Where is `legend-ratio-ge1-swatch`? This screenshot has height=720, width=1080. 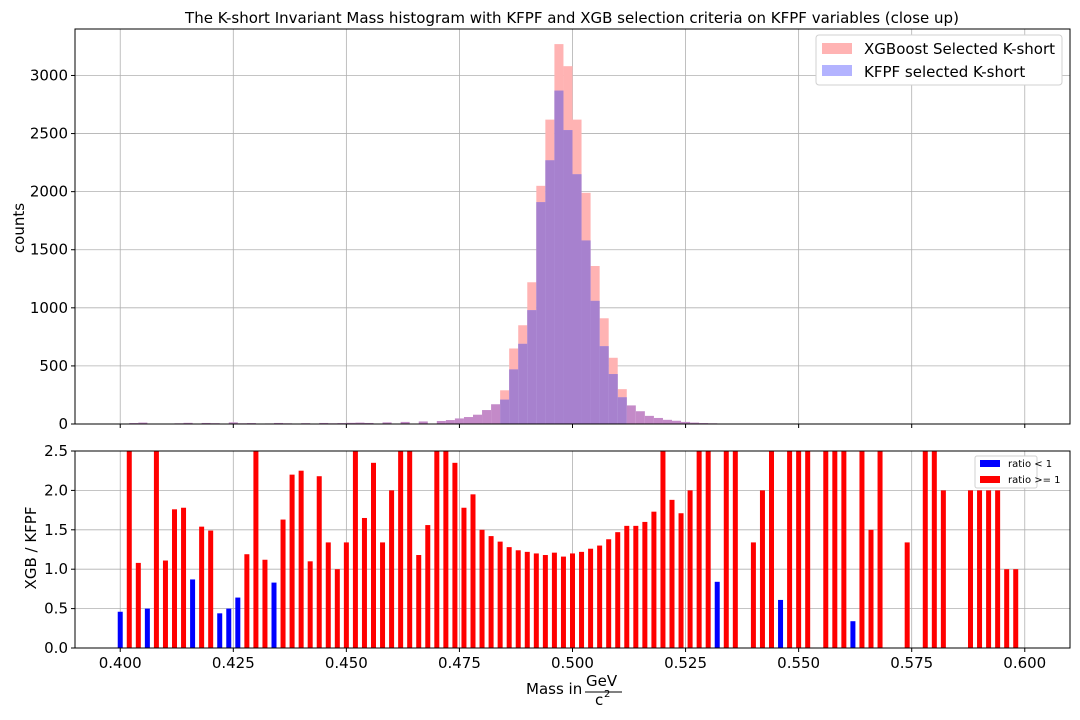 legend-ratio-ge1-swatch is located at coordinates (990, 479).